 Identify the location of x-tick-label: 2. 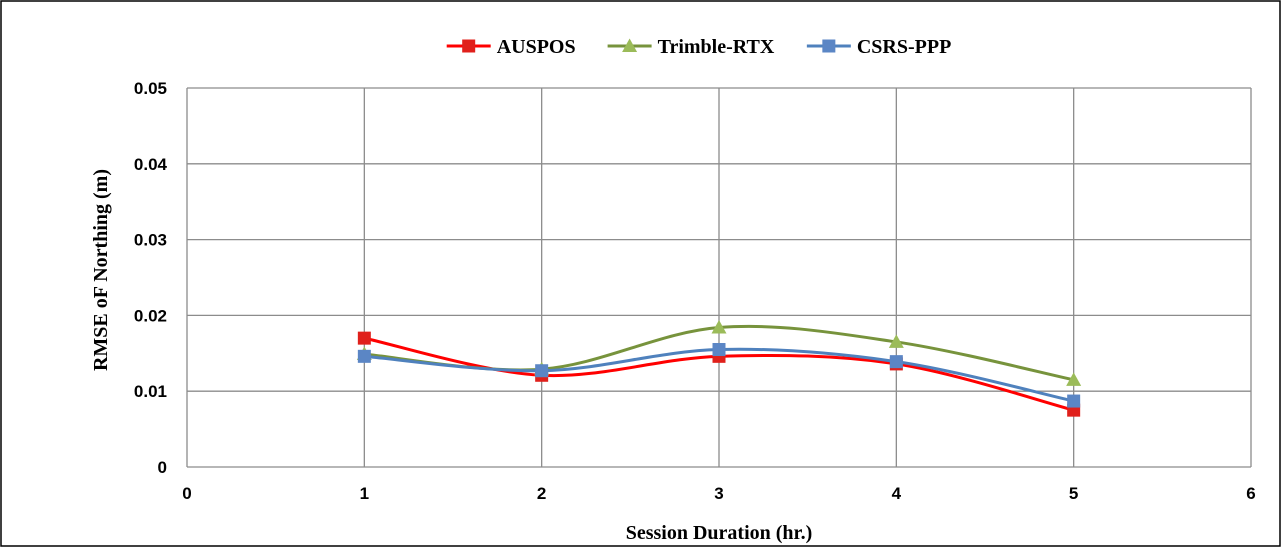
(541, 493).